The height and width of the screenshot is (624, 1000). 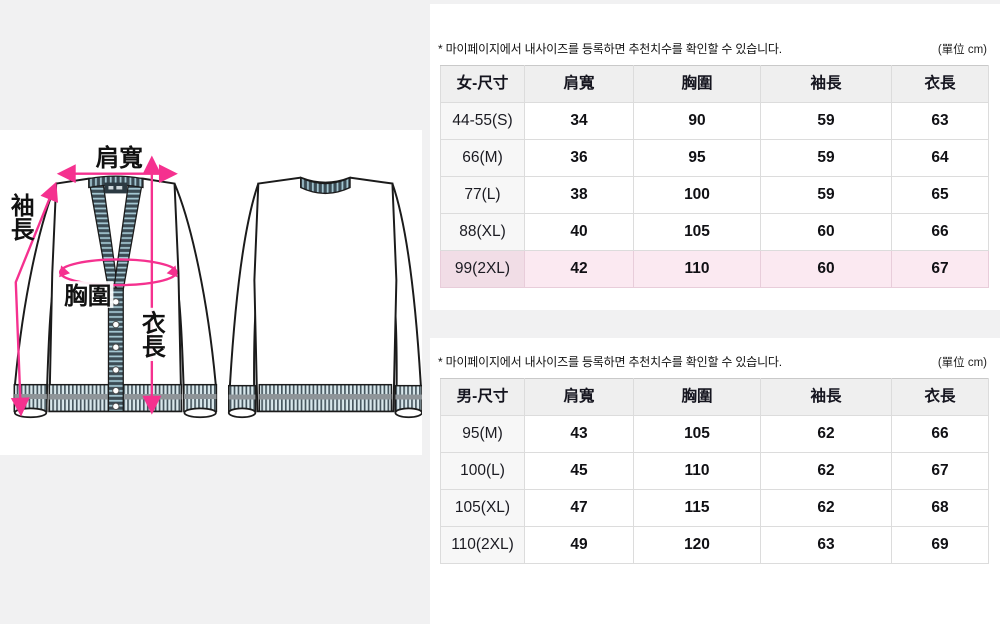 I want to click on value-cell: 115, so click(x=697, y=508).